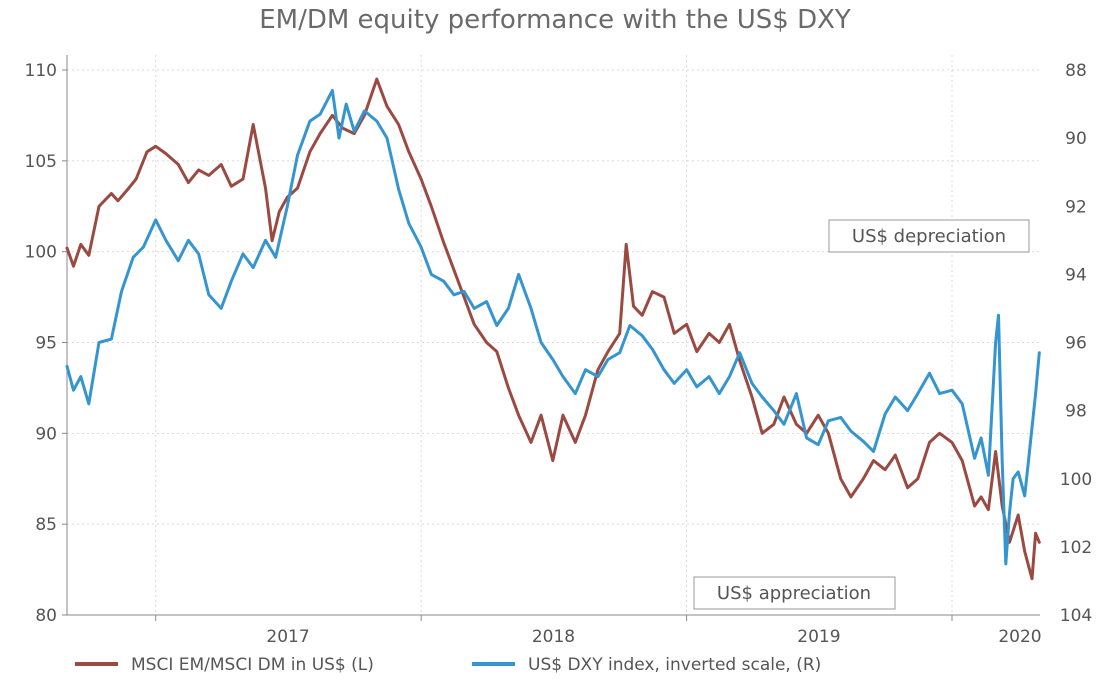  I want to click on y-left-tick-label: 90, so click(46, 434).